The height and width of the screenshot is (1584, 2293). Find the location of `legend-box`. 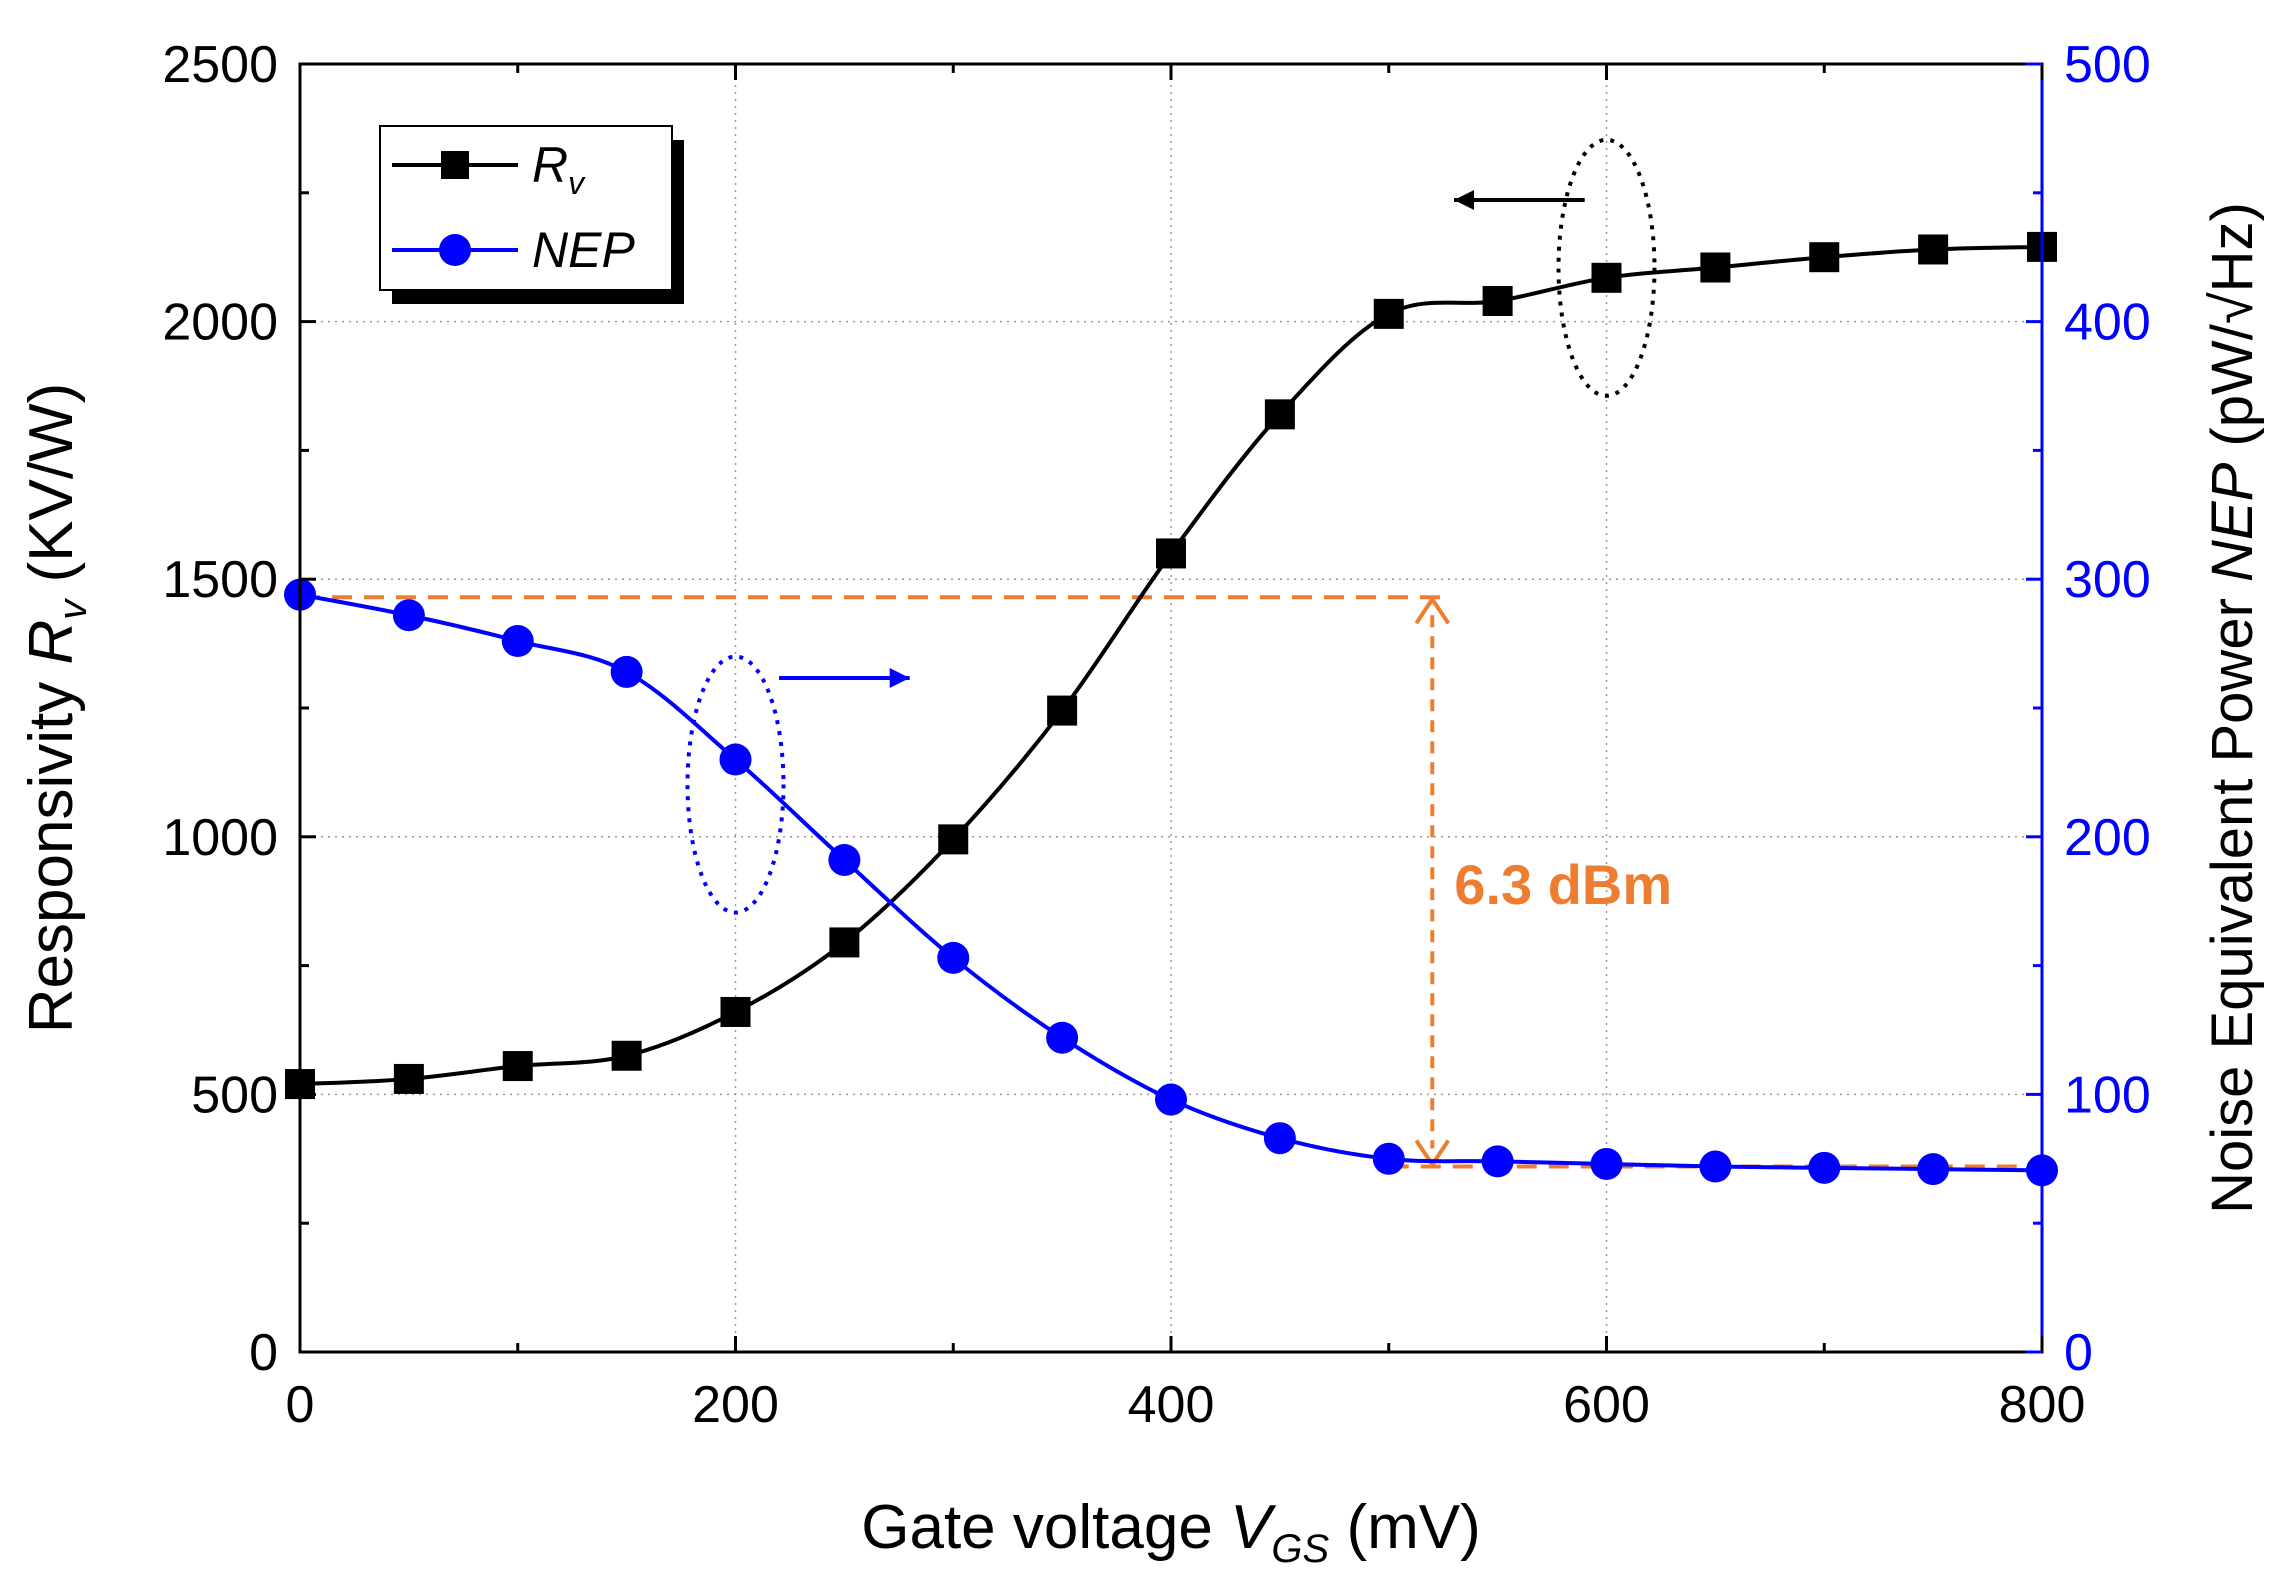

legend-box is located at coordinates (526, 208).